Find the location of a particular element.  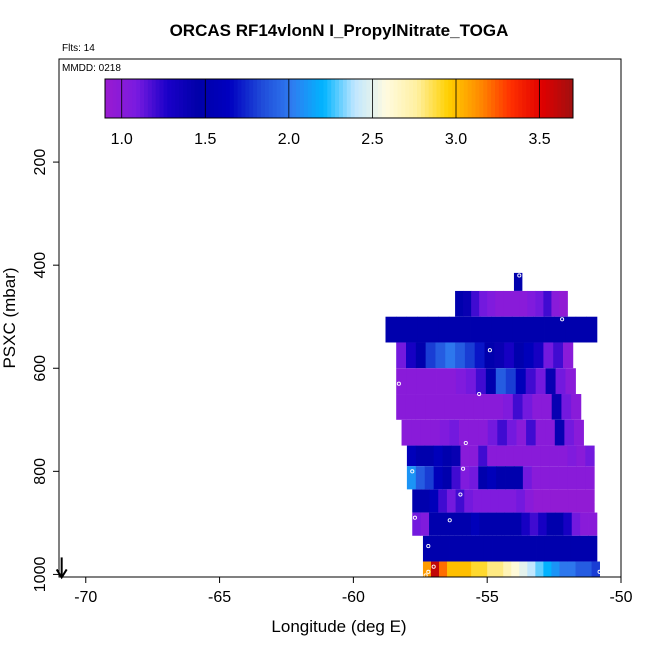

ground-arrow-head is located at coordinates (61, 574).